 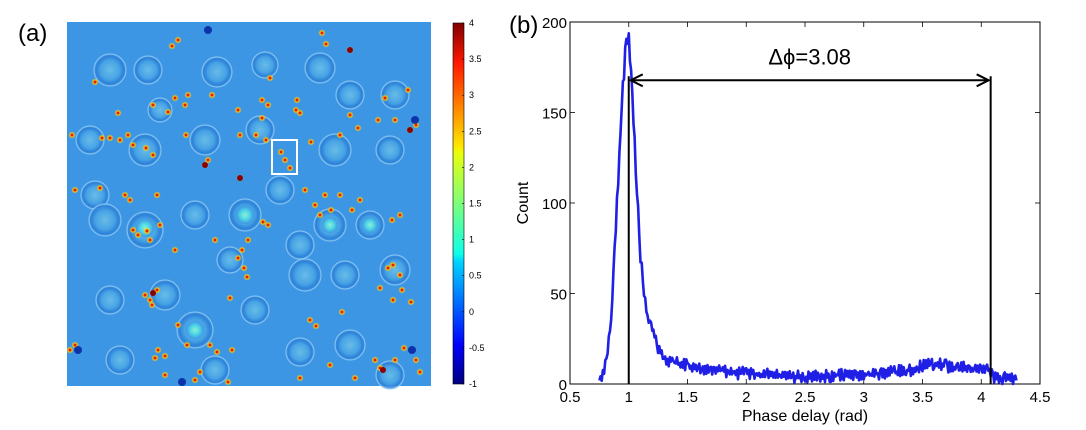 I want to click on colorbar-tick-label: 2, so click(x=471, y=167).